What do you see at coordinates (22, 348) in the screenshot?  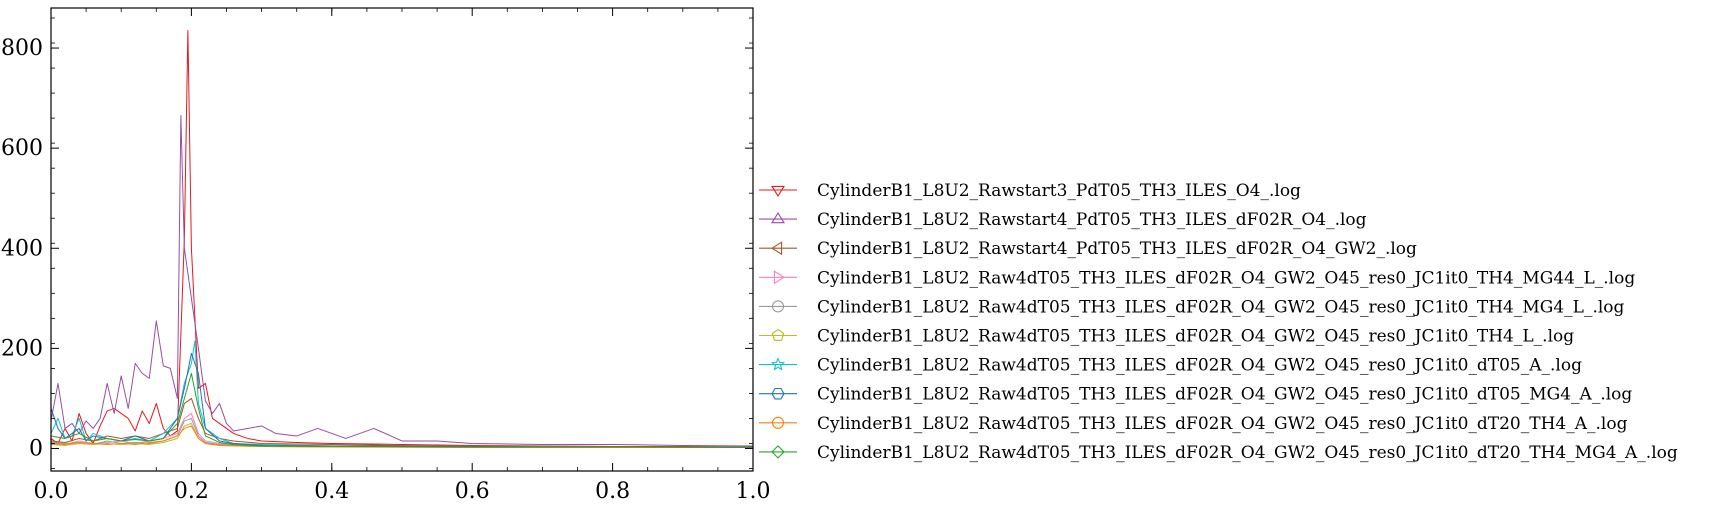 I see `y-tick-label: 200` at bounding box center [22, 348].